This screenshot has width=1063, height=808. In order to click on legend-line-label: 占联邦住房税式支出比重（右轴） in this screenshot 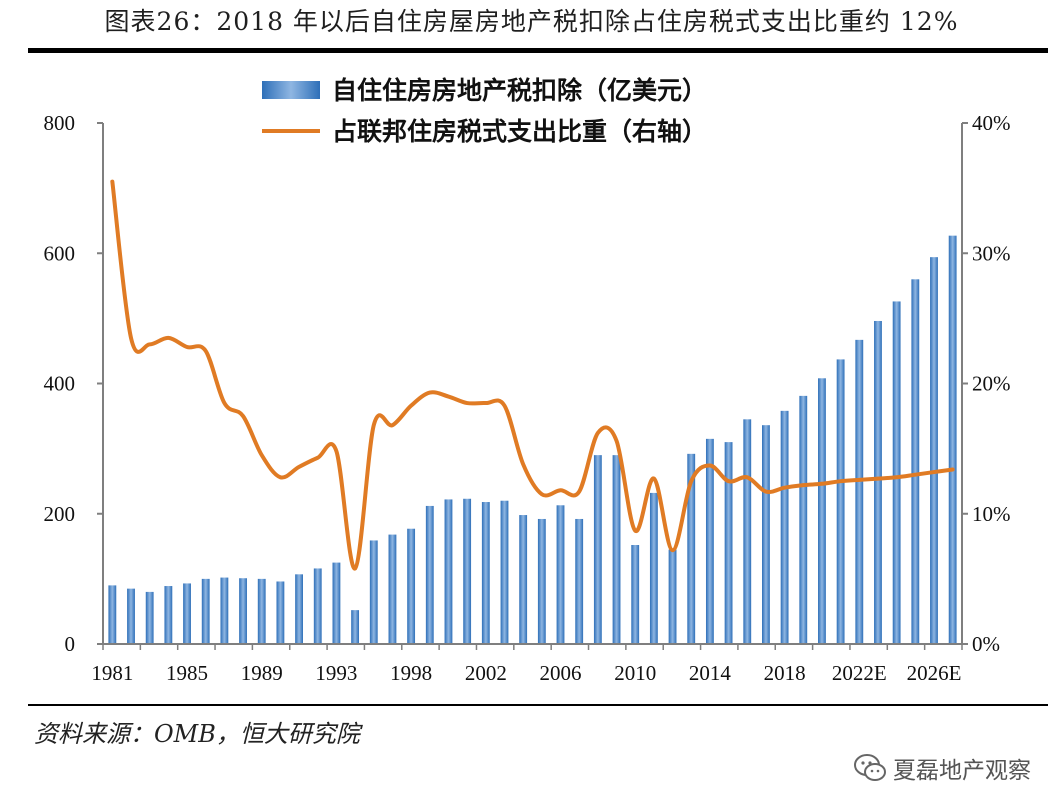, I will do `click(519, 131)`.